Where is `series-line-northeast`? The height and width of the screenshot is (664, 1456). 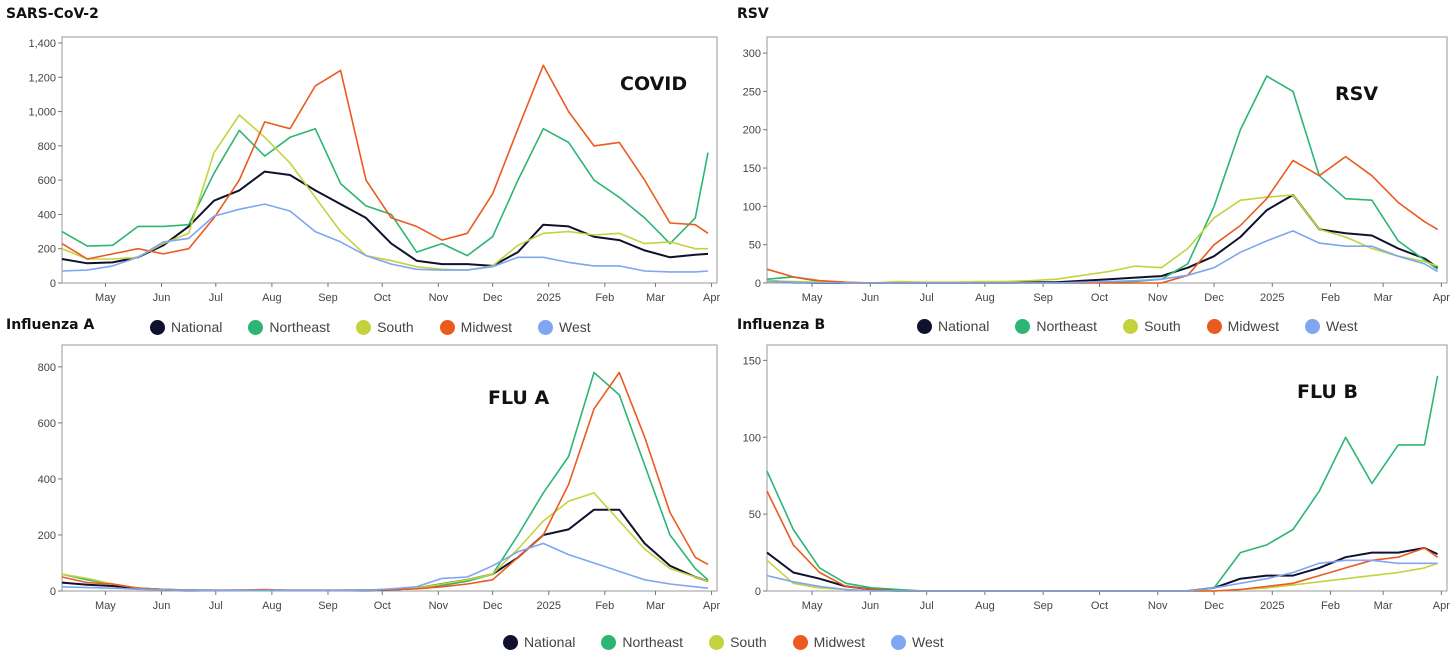 series-line-northeast is located at coordinates (385, 481).